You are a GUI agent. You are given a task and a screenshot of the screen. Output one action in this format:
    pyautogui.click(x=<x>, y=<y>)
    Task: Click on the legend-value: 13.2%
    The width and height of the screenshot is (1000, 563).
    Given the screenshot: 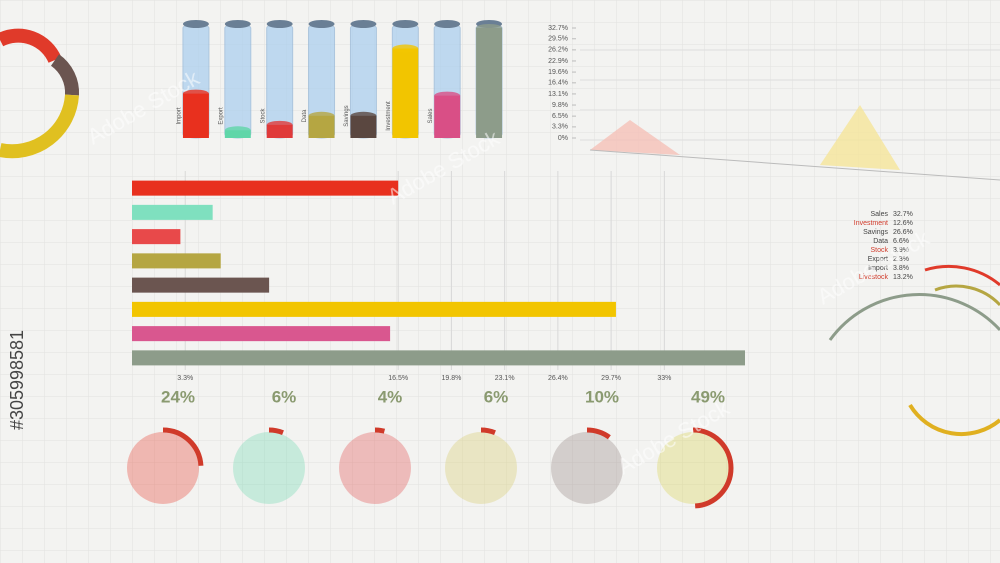 What is the action you would take?
    pyautogui.click(x=903, y=277)
    